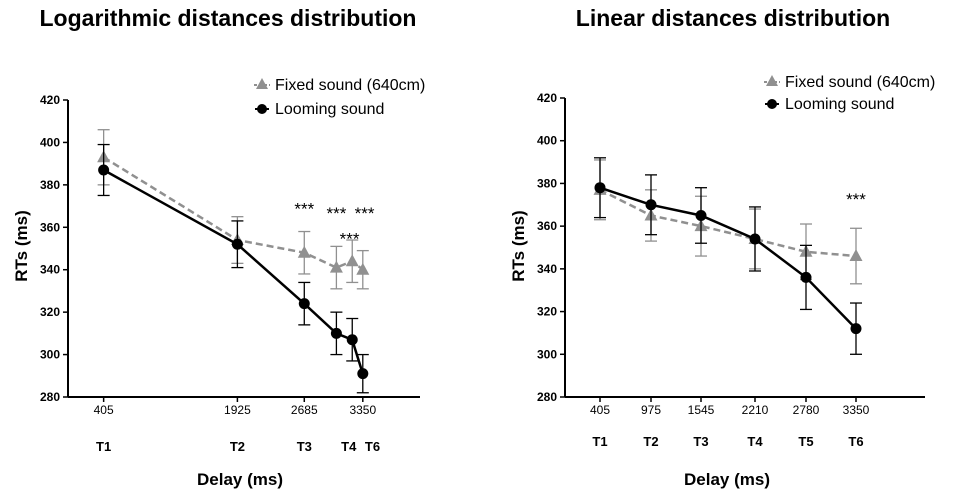  Describe the element at coordinates (240, 479) in the screenshot. I see `left-x-axis-label: Delay (ms)` at that location.